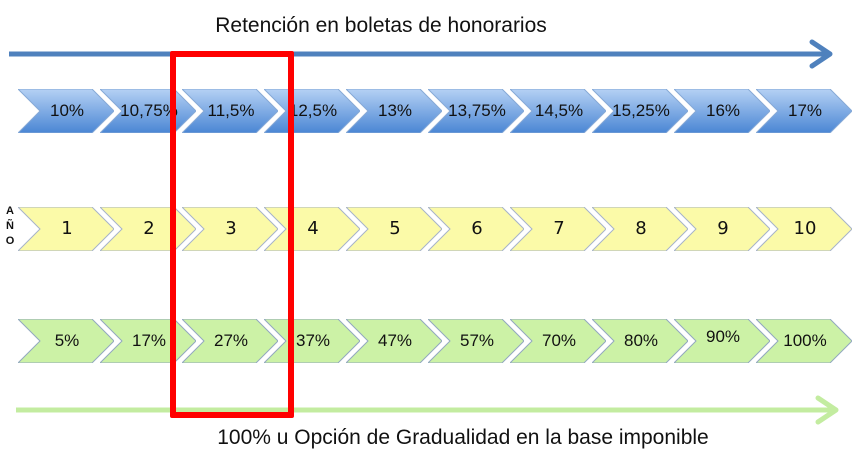 This screenshot has width=854, height=473. Describe the element at coordinates (149, 228) in the screenshot. I see `year-value: 2` at that location.